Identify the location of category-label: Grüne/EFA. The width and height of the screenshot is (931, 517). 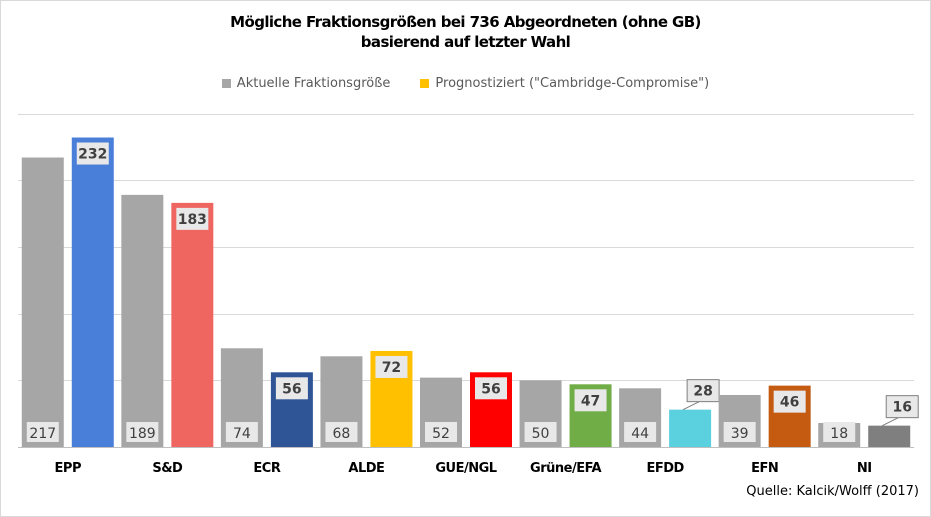
(565, 468).